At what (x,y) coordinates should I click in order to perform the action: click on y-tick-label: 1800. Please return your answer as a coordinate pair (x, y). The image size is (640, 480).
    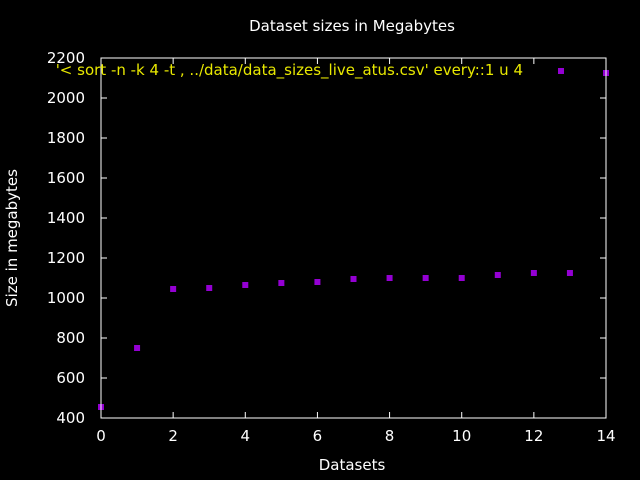
    Looking at the image, I should click on (66, 138).